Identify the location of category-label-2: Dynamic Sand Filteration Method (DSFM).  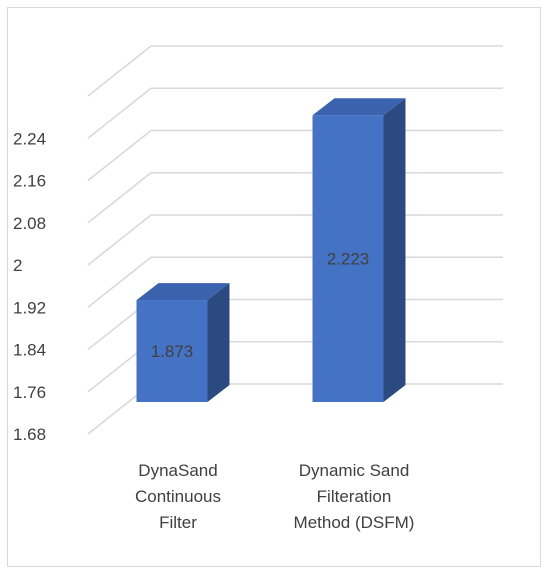
(354, 496).